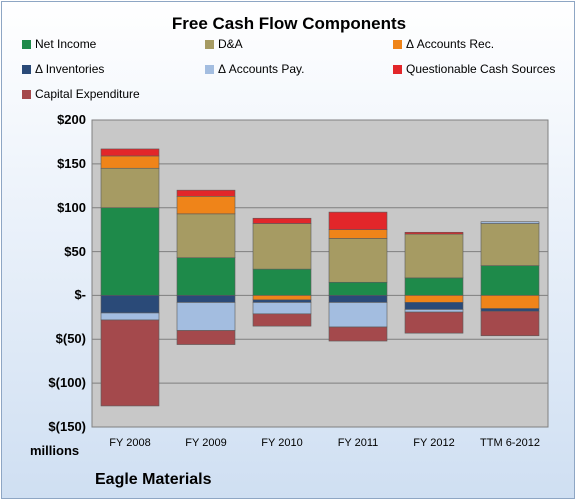 This screenshot has width=578, height=502. I want to click on legend-item: Δ Accounts Pay., so click(255, 69).